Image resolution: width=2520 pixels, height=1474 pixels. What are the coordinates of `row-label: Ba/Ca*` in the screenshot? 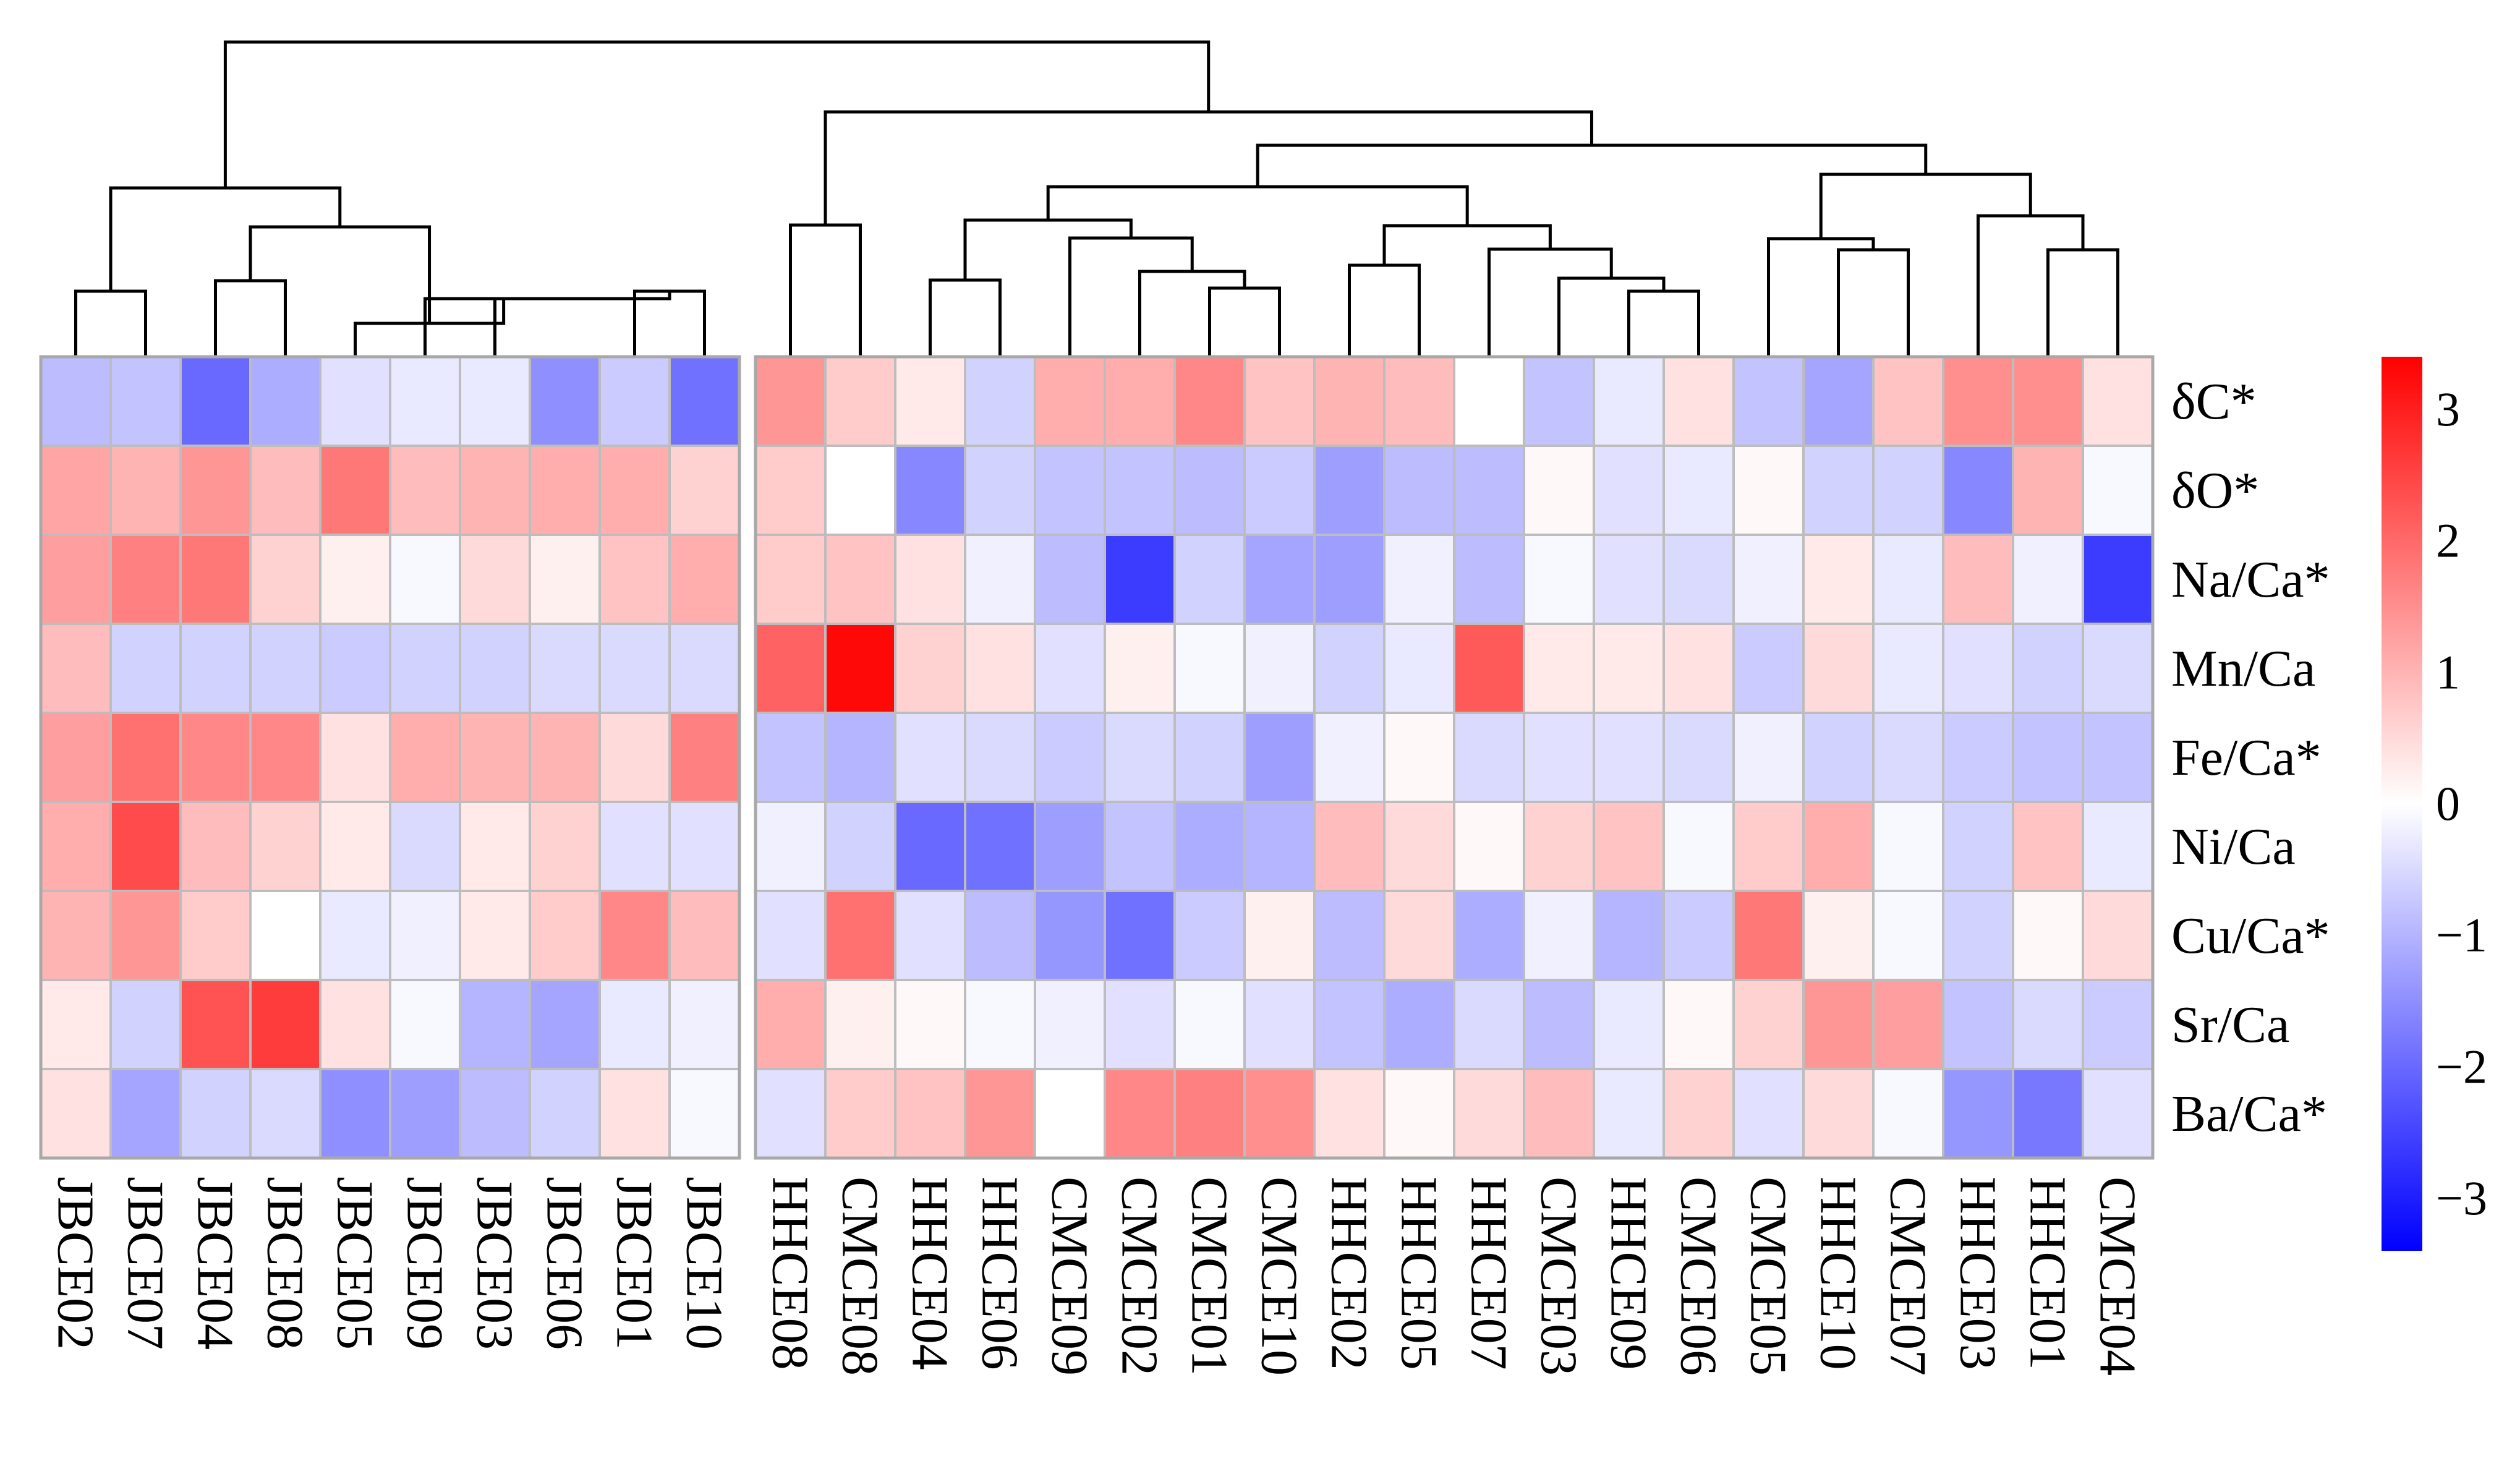 It's located at (2249, 1114).